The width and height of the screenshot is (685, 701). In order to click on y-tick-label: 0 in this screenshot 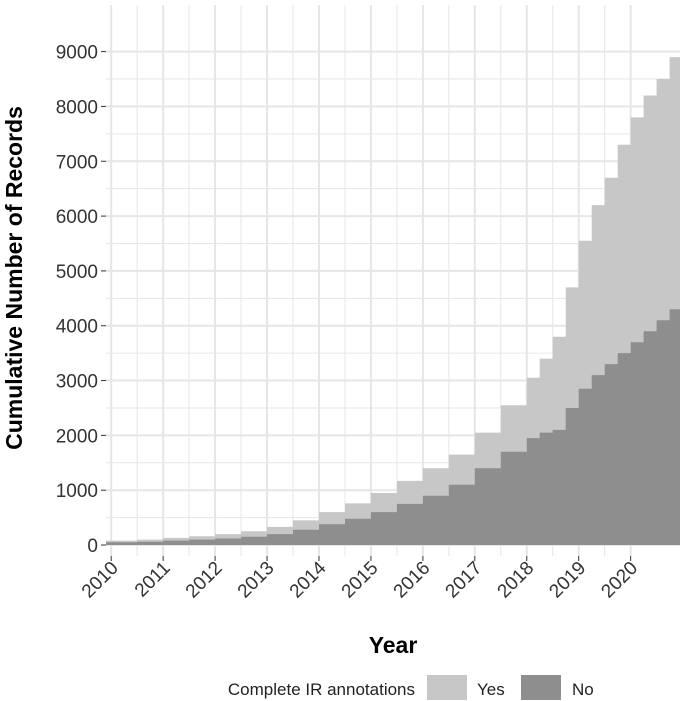, I will do `click(92, 546)`.